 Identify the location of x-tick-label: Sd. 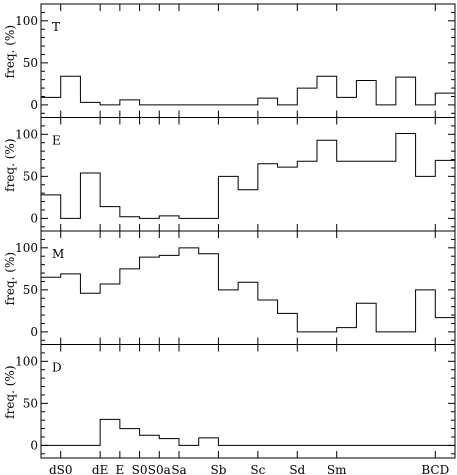
(297, 469).